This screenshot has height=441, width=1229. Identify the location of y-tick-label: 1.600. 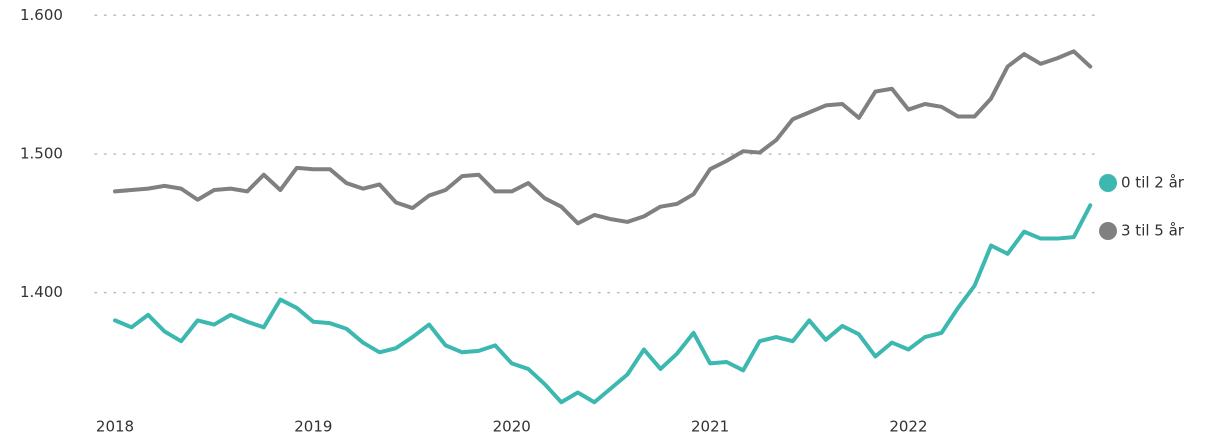
(41, 15).